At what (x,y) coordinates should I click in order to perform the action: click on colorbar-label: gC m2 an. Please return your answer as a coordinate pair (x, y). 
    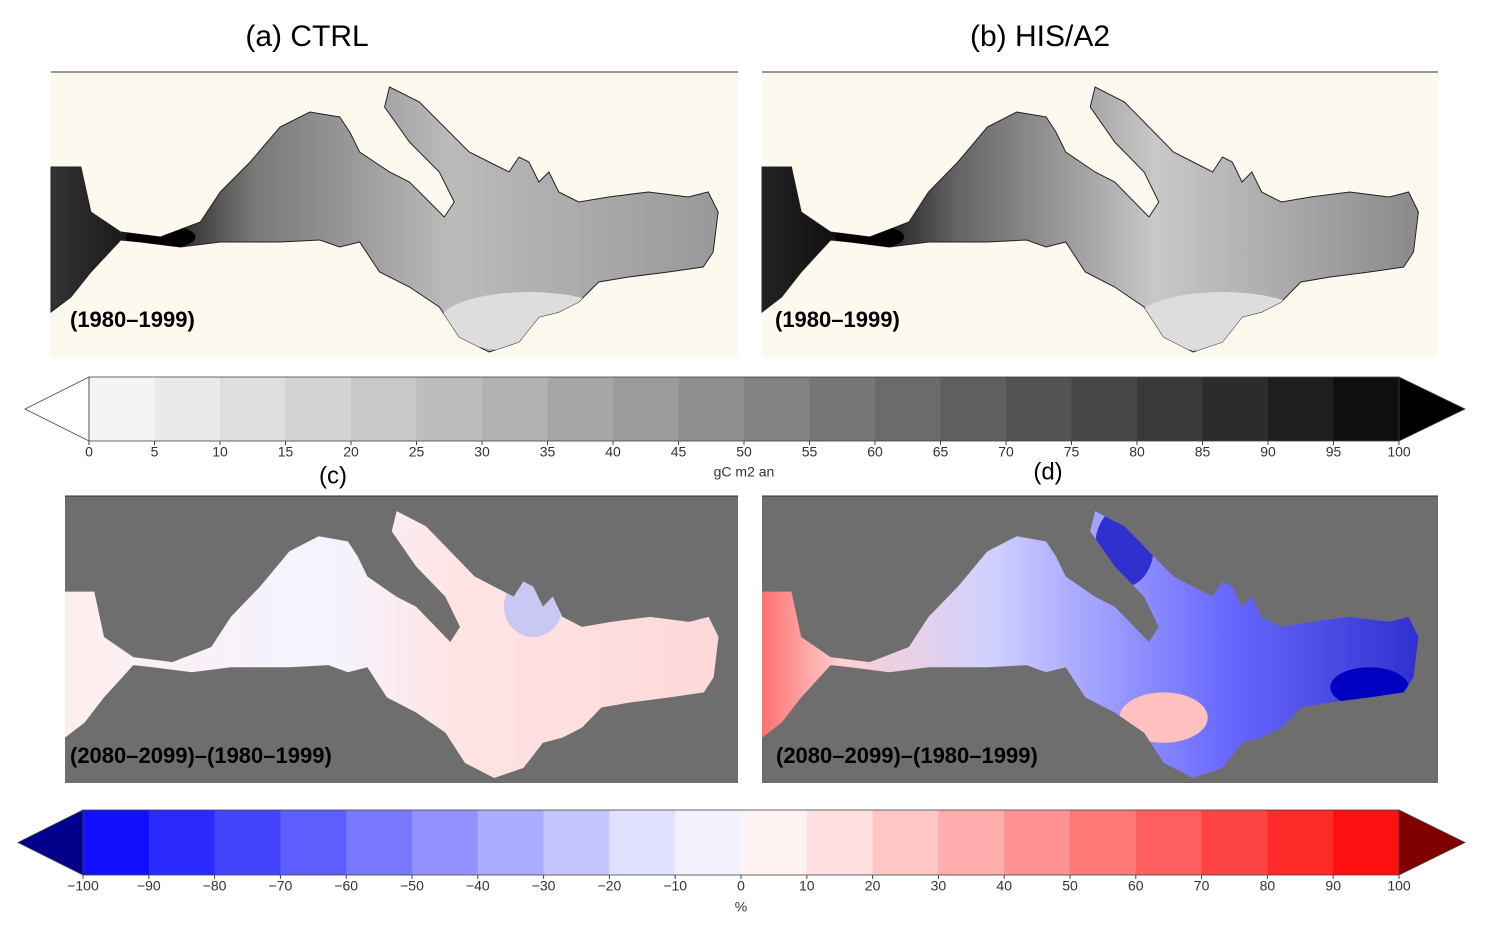
    Looking at the image, I should click on (744, 472).